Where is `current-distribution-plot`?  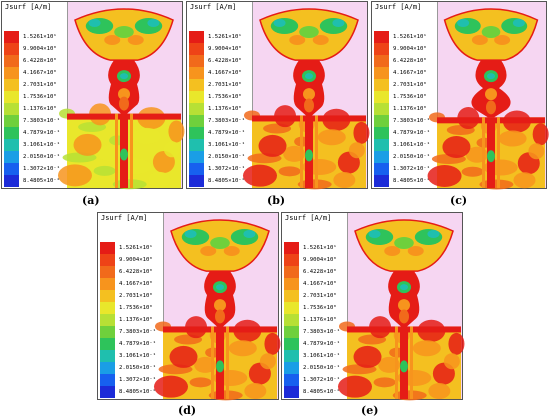 current-distribution-plot is located at coordinates (217, 310).